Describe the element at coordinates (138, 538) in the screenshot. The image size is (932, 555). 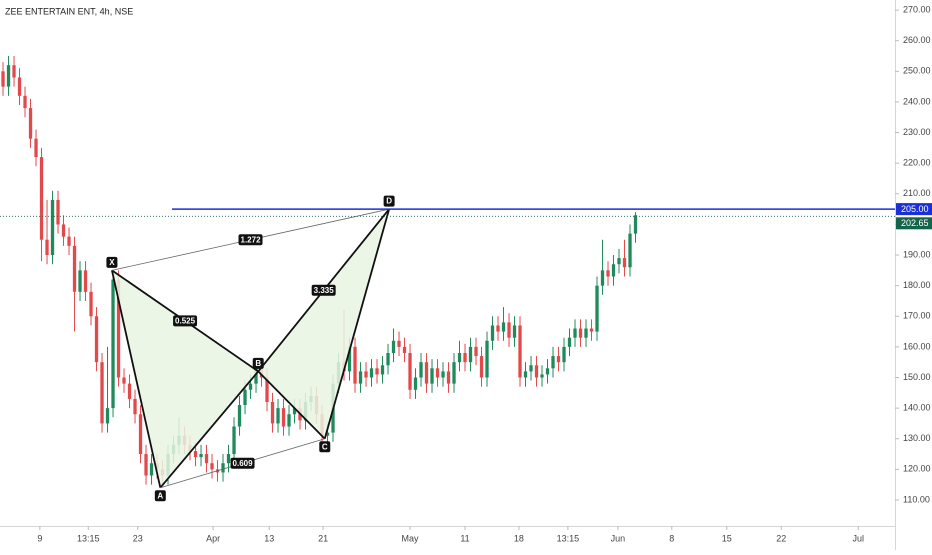
I see `x-tick-label: 23` at that location.